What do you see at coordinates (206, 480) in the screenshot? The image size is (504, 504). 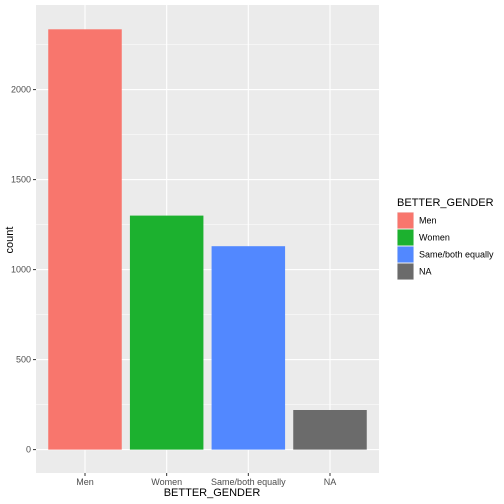 I see `x-axis: Men Women Same/both equally NA` at bounding box center [206, 480].